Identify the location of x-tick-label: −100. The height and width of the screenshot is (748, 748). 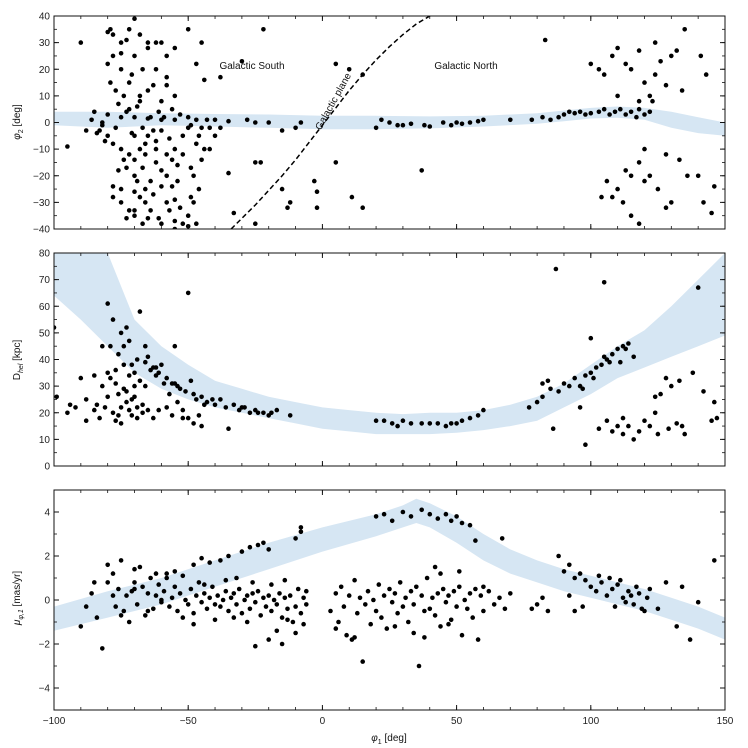
(54, 721).